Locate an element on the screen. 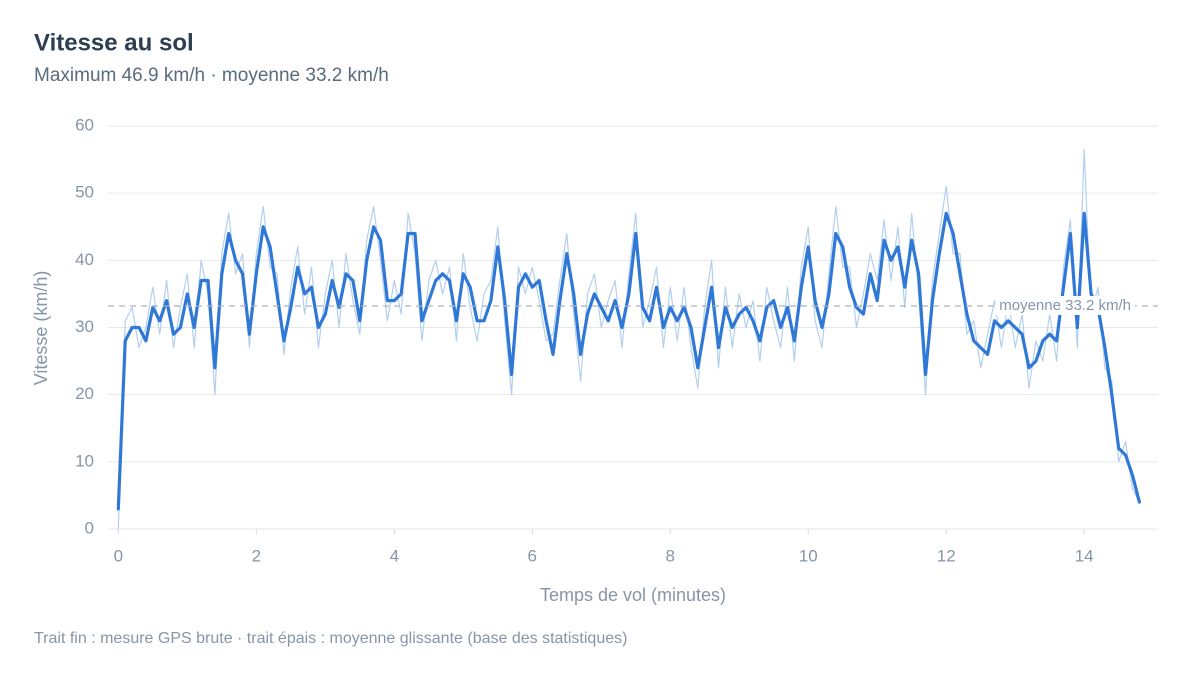  x-tick-label: 6 is located at coordinates (532, 555).